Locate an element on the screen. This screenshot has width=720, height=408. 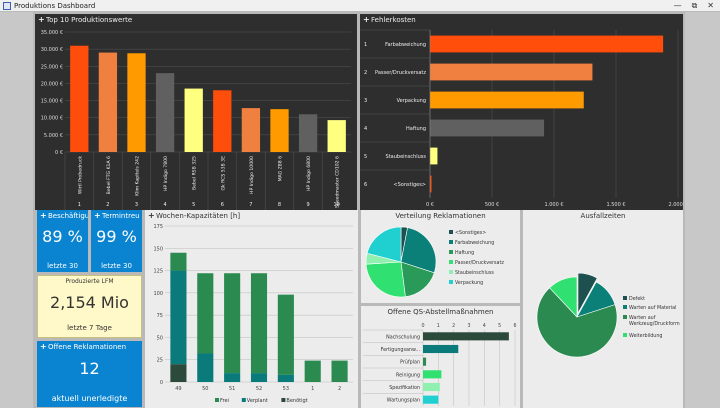
category-label: Gk RCS 53B 3E is located at coordinates (223, 173).